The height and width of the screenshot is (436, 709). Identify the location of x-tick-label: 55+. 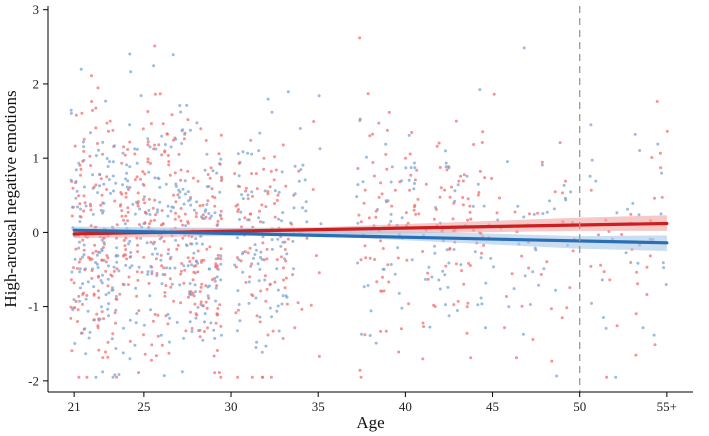
(667, 406).